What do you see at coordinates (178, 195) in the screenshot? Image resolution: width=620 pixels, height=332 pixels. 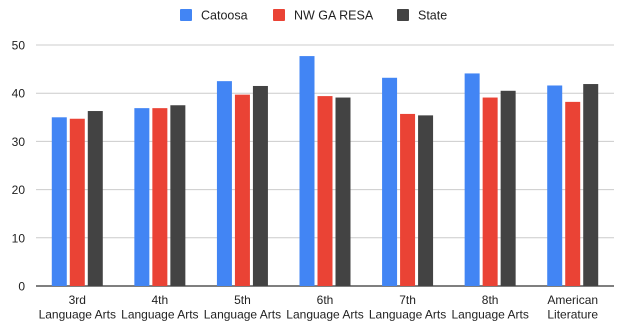 I see `bar-state-4th-language-arts` at bounding box center [178, 195].